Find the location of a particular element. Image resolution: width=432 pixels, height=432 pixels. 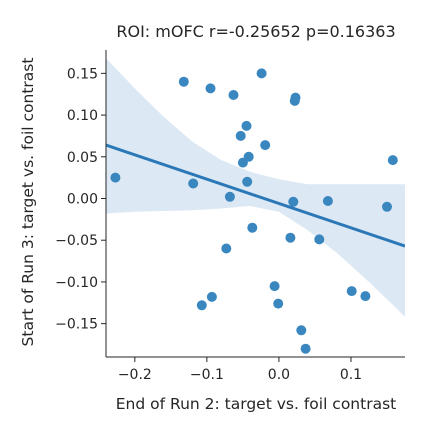

y-tick-label: 0.00 is located at coordinates (82, 199).